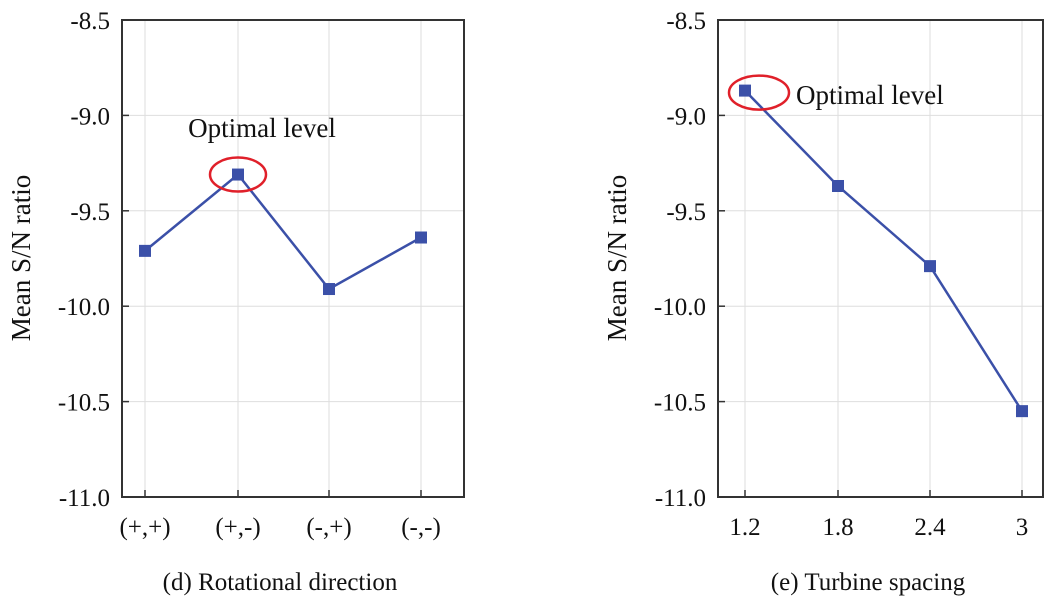 This screenshot has width=1051, height=607. I want to click on x-tick-label: (+,-), so click(237, 527).